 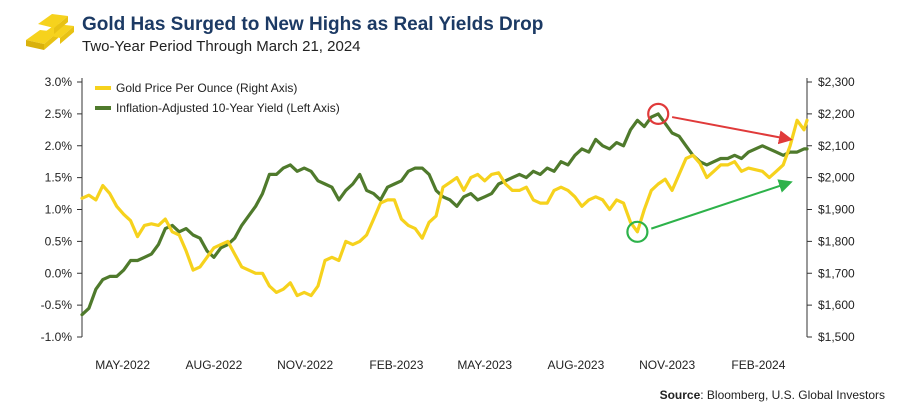 What do you see at coordinates (59, 146) in the screenshot?
I see `left-tick-label: 2.0%` at bounding box center [59, 146].